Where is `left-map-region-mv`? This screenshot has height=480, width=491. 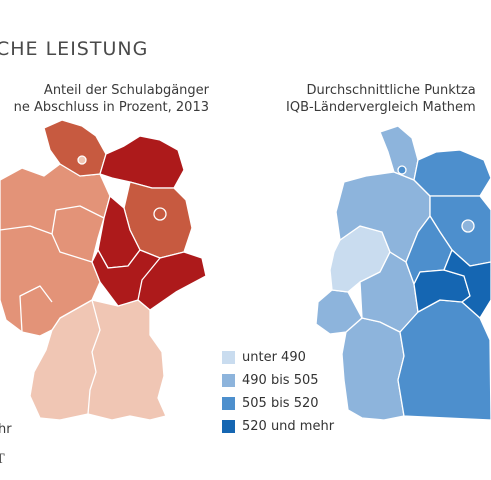
left-map-region-mv is located at coordinates (142, 162).